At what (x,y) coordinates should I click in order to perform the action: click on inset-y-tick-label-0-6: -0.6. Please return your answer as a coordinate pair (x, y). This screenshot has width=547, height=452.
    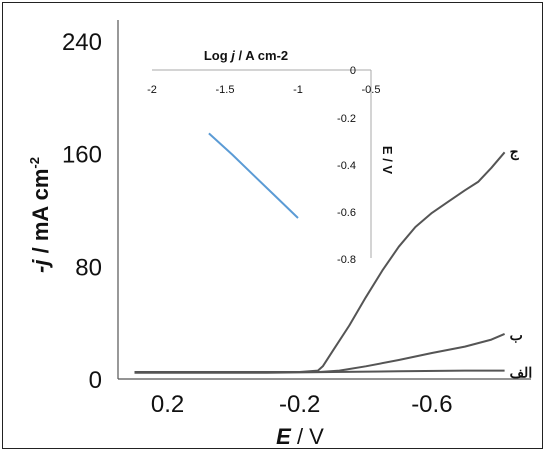
    Looking at the image, I should click on (346, 213).